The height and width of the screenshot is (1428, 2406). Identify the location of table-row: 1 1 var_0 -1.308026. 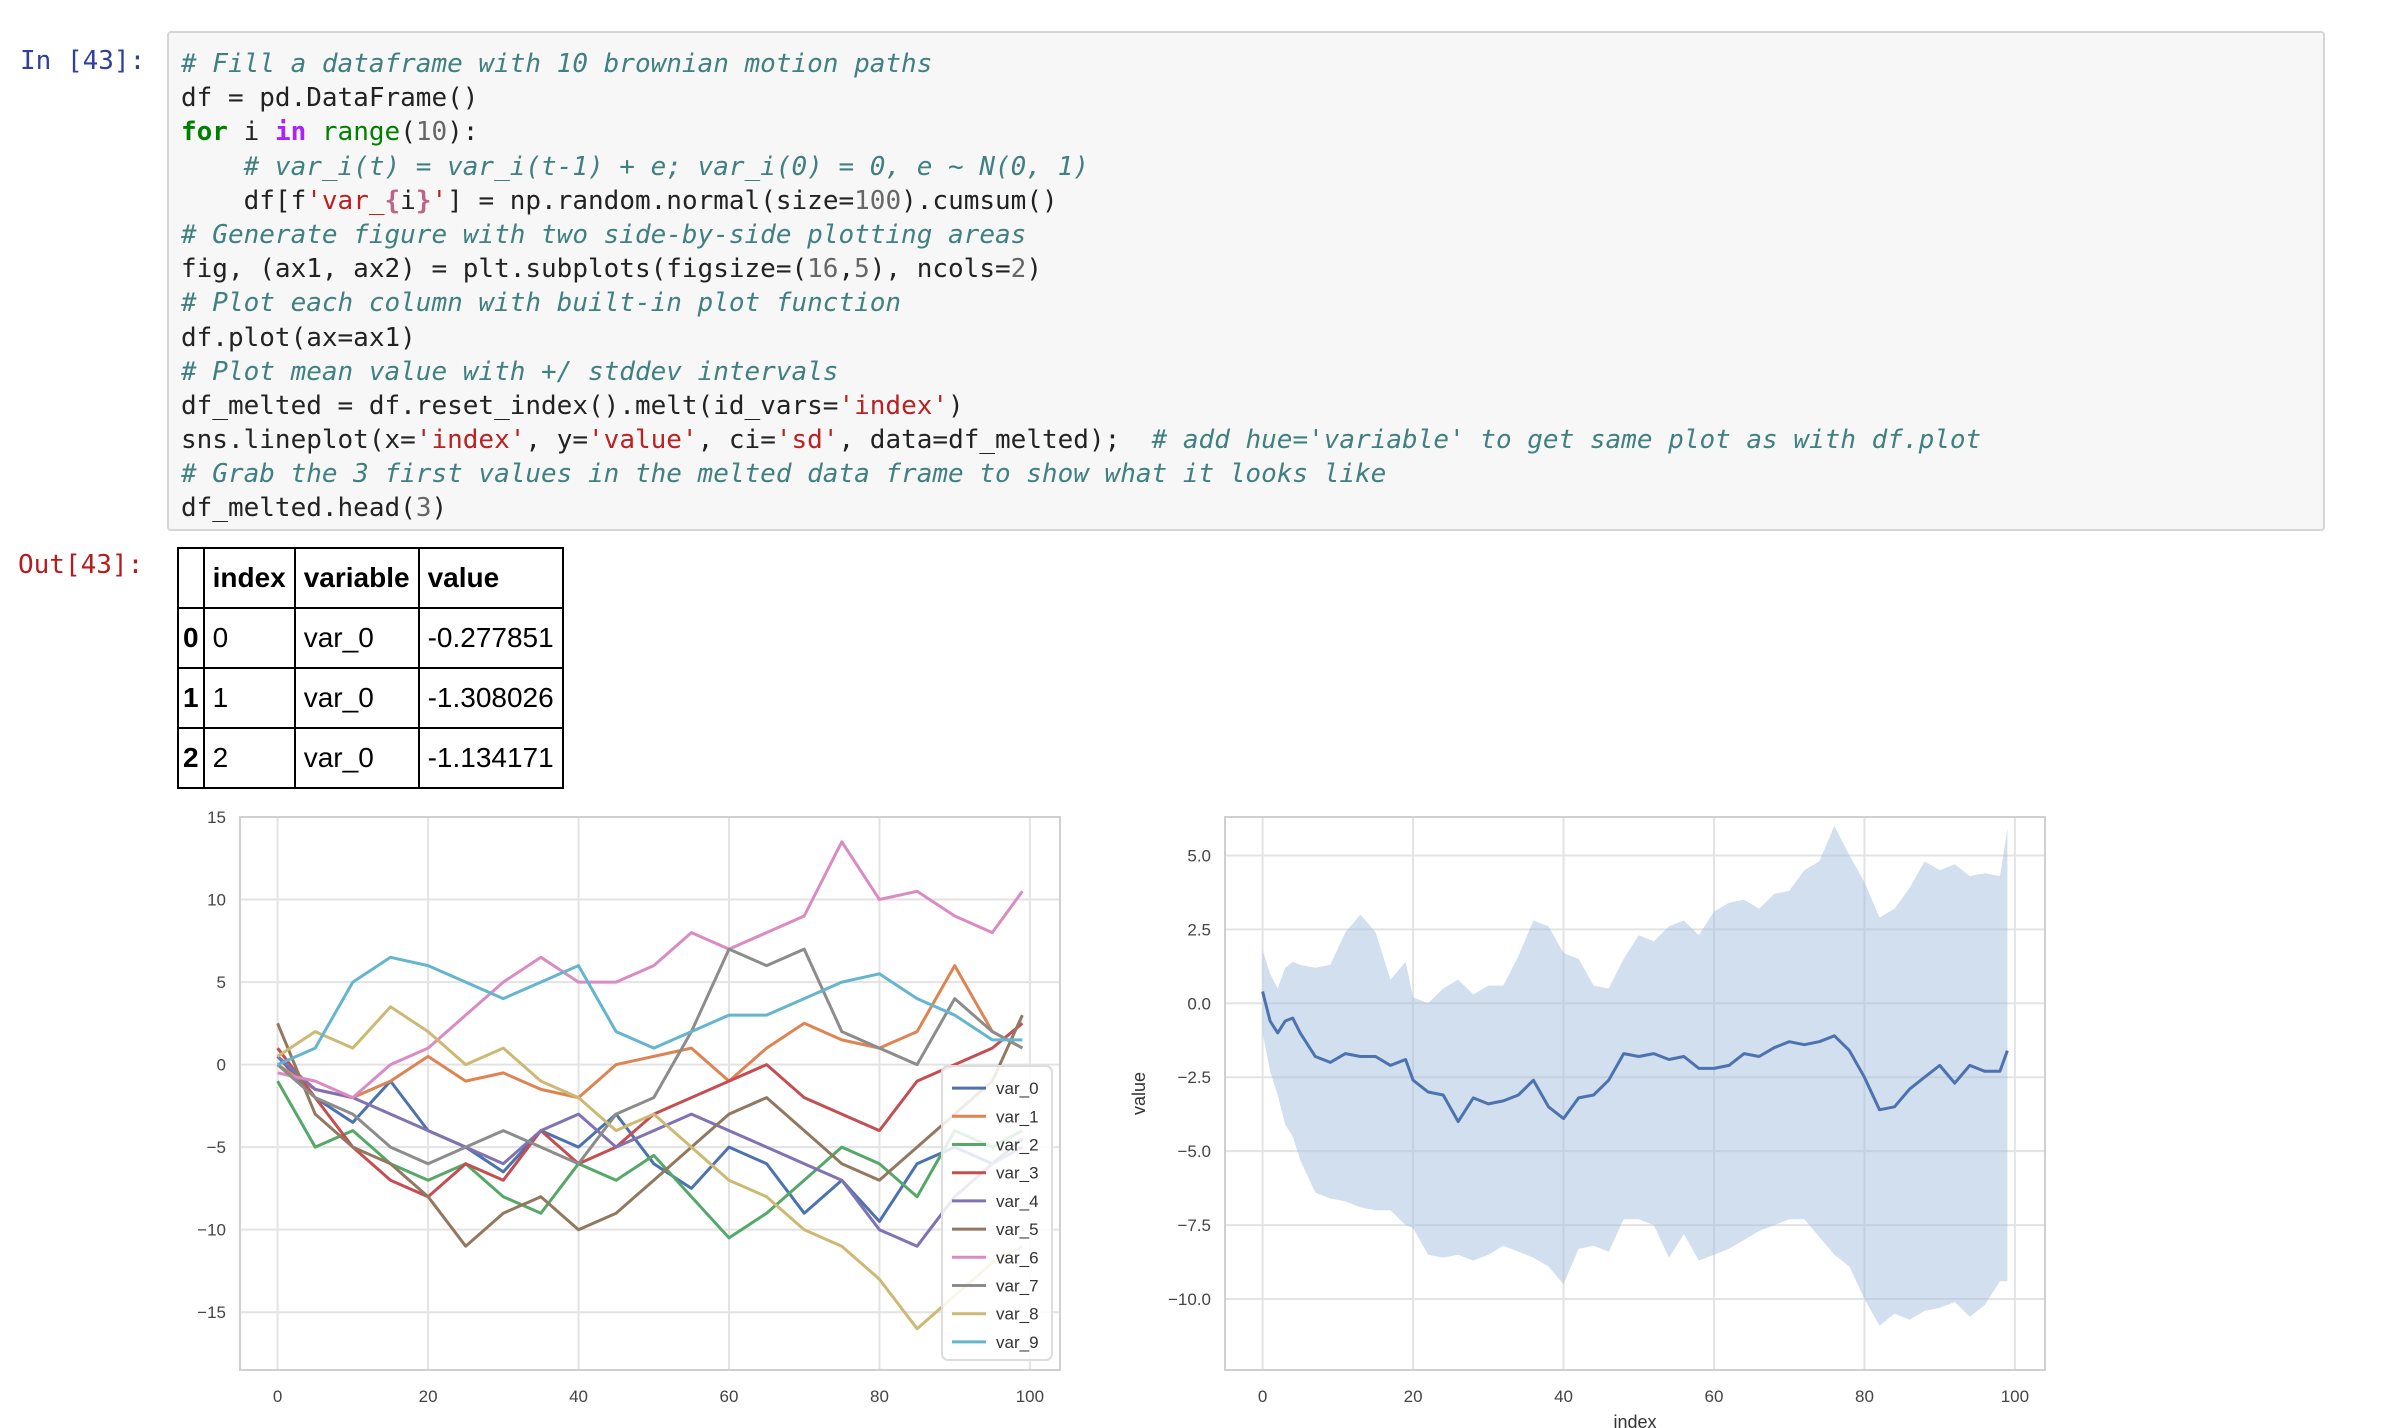
(370, 698).